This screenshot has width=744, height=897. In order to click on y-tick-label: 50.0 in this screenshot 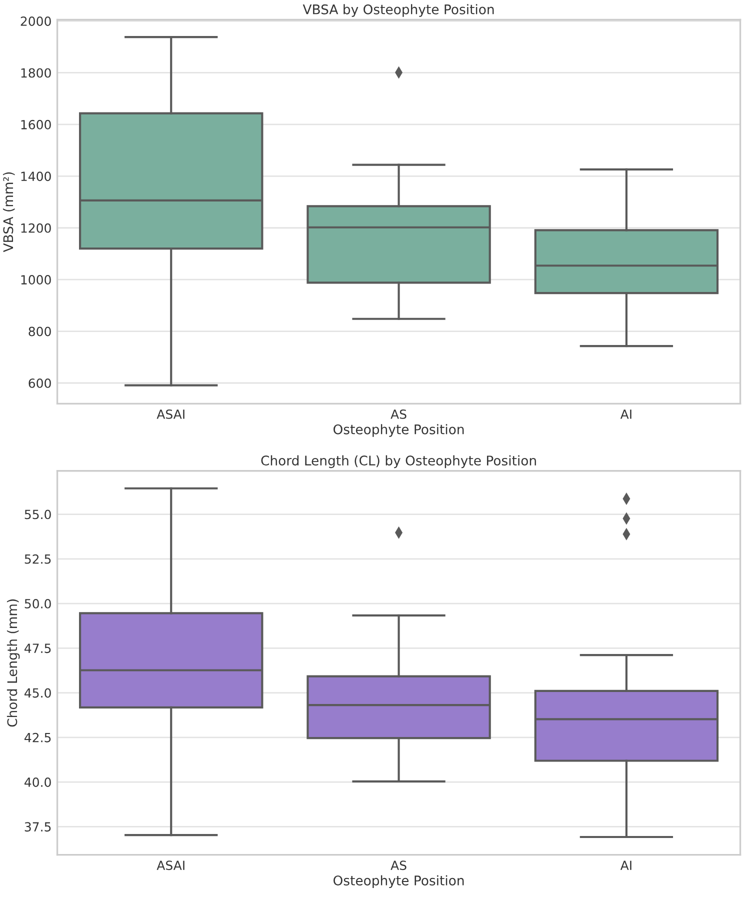, I will do `click(37, 603)`.